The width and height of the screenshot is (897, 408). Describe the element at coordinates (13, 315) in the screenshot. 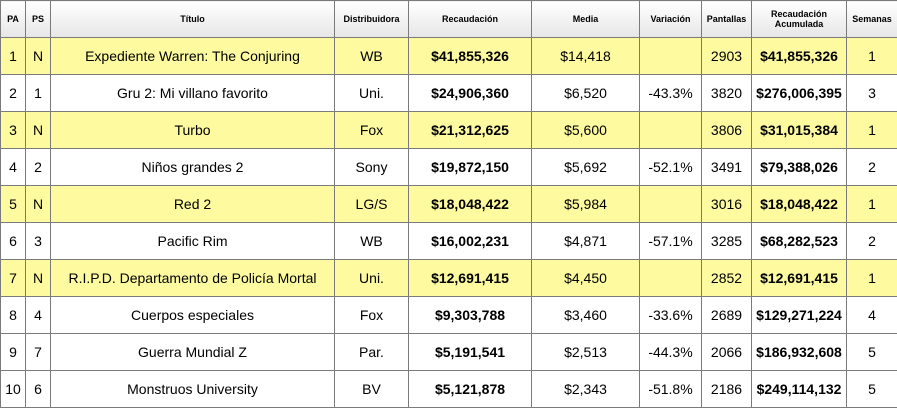

I see `rank-cell: 8` at that location.